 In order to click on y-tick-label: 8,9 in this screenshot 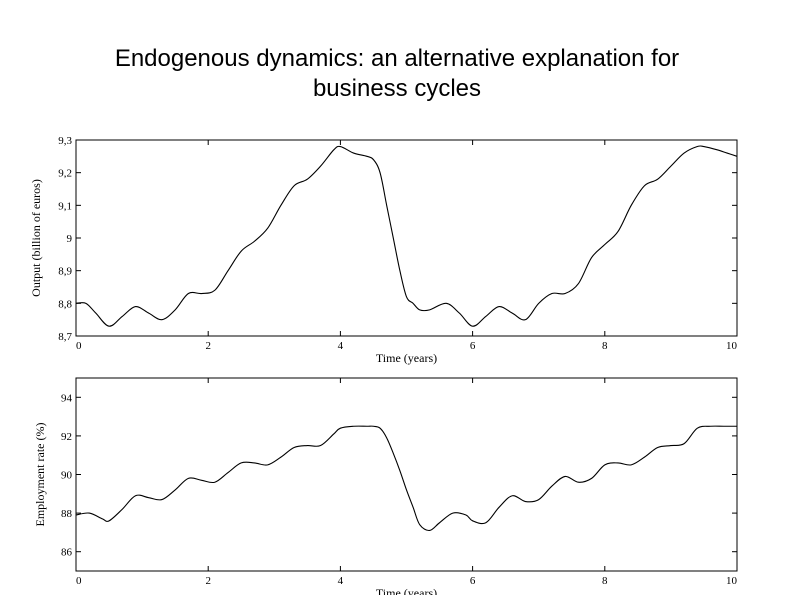, I will do `click(65, 272)`.